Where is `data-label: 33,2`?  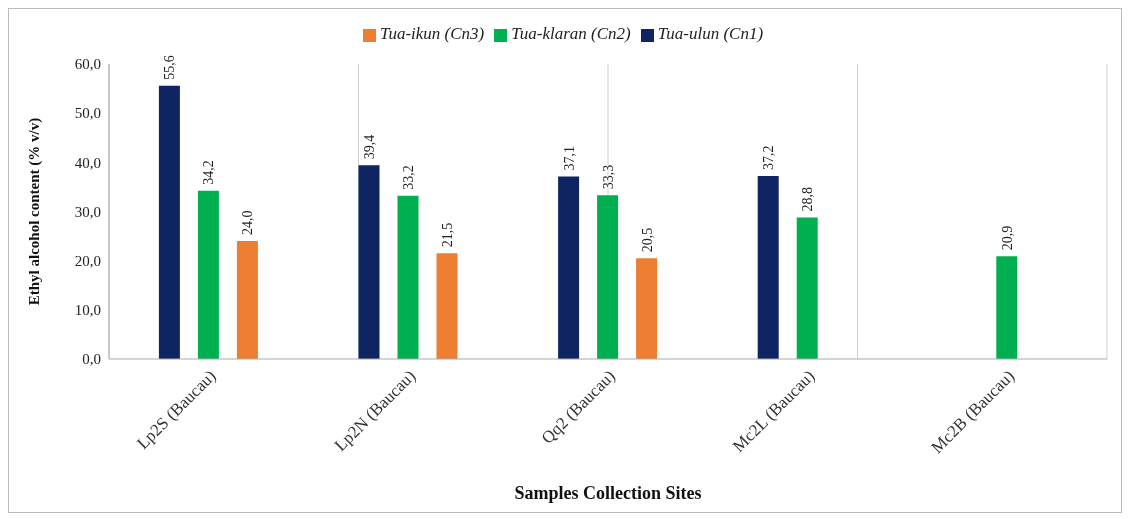
data-label: 33,2 is located at coordinates (408, 177).